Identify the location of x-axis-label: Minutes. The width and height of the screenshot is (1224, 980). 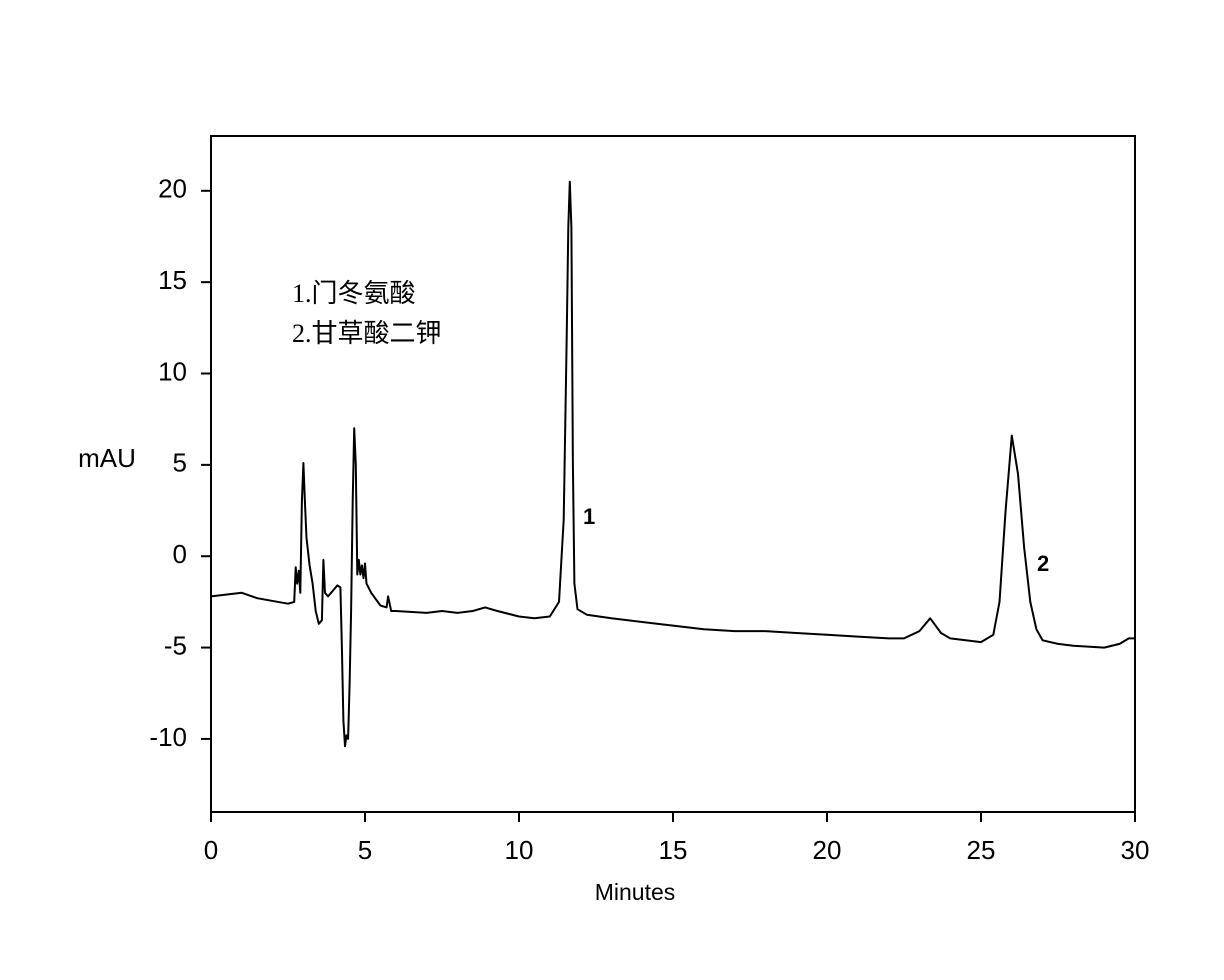
(635, 892).